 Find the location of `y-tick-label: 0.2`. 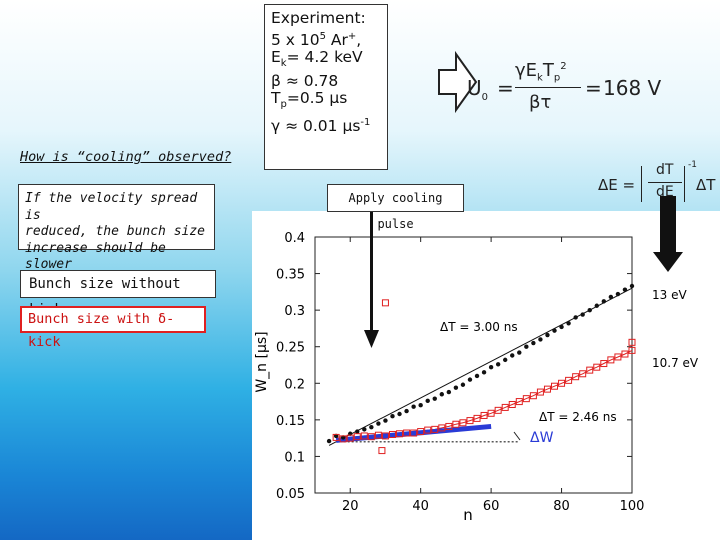

y-tick-label: 0.2 is located at coordinates (294, 384).